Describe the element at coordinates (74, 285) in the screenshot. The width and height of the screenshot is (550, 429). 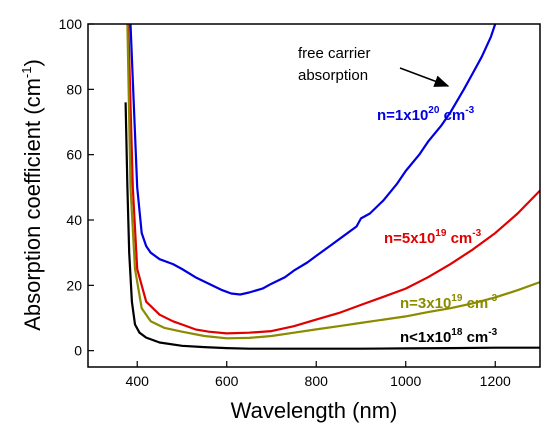
I see `y-tick-label: 20` at that location.